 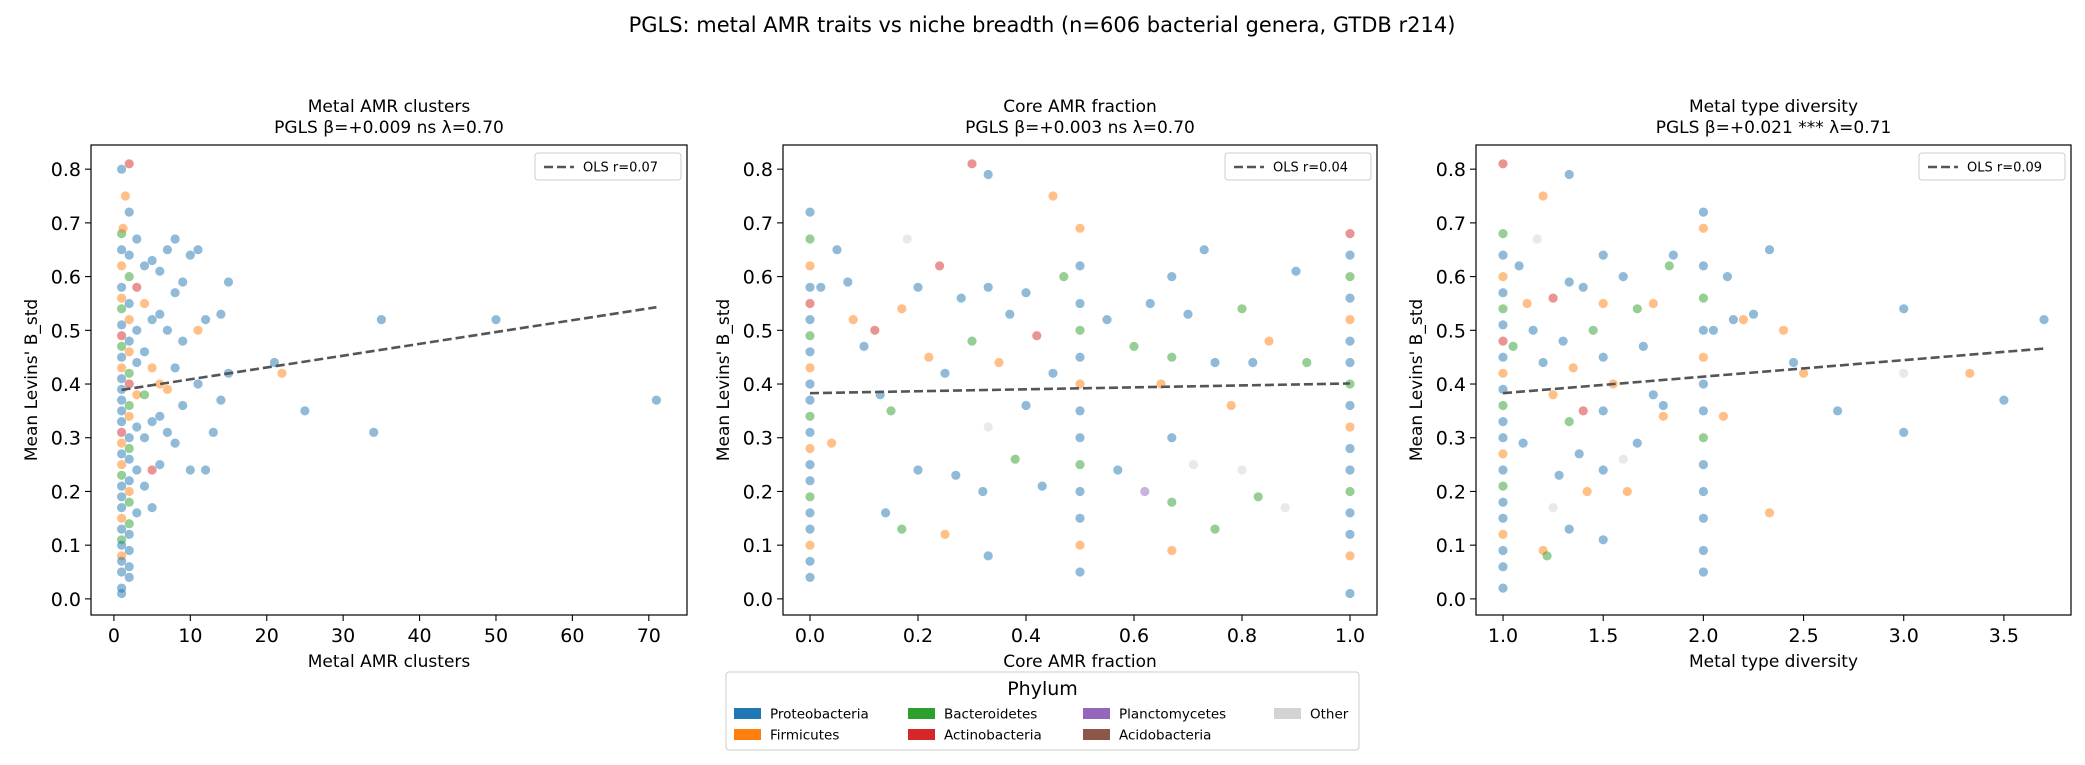 I want to click on panel-subtitle: PGLS β=+0.021 *** λ=0.71, so click(x=1774, y=128).